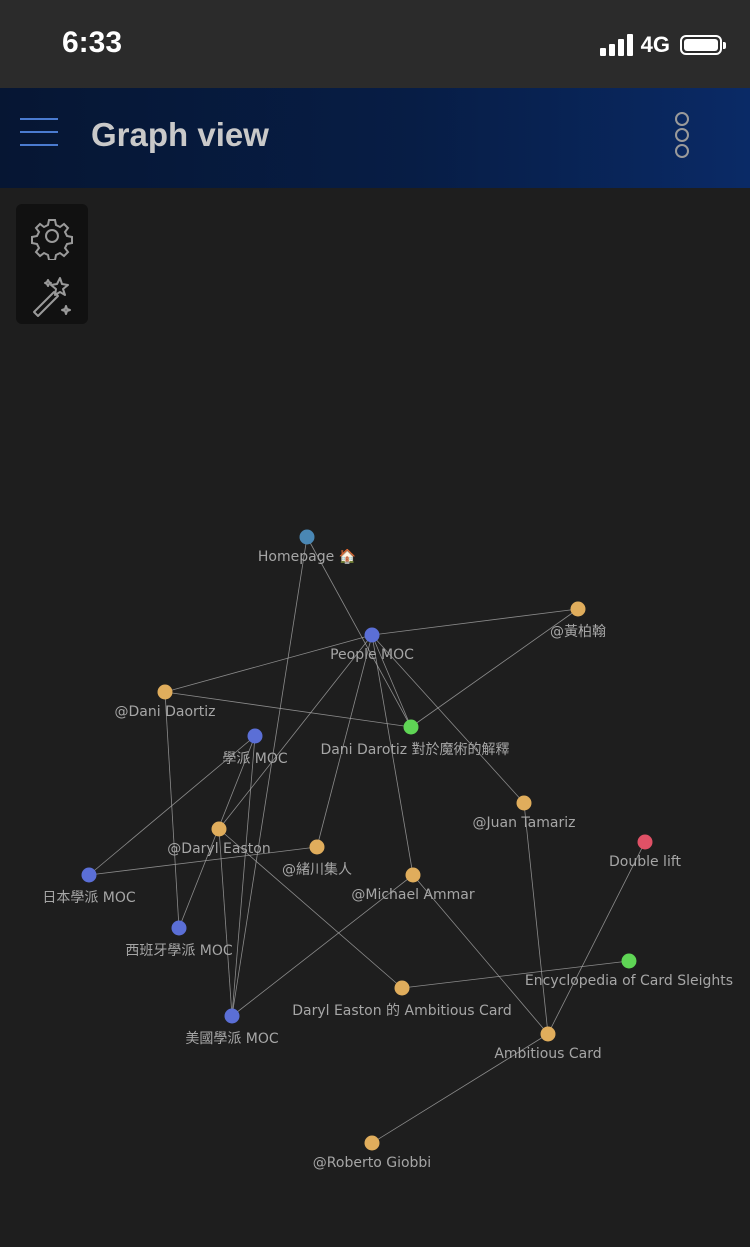  Describe the element at coordinates (655, 44) in the screenshot. I see `network-type: 4G` at that location.